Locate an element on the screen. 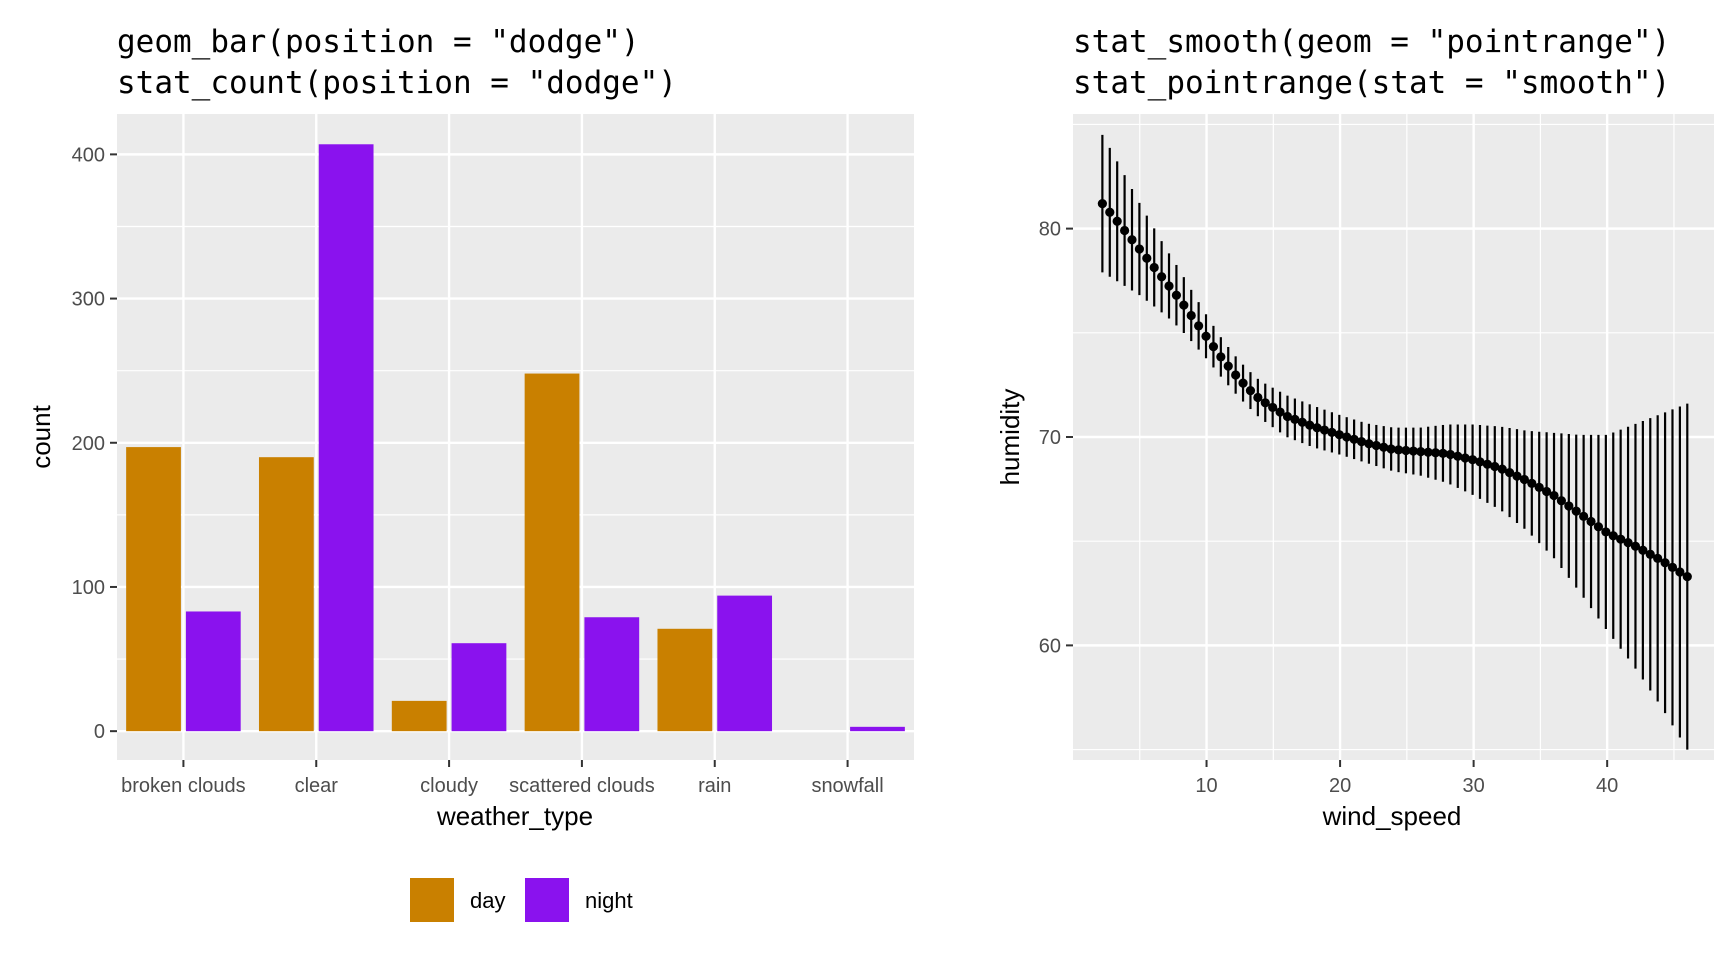 The width and height of the screenshot is (1728, 960). x-tick-label: scattered clouds is located at coordinates (582, 786).